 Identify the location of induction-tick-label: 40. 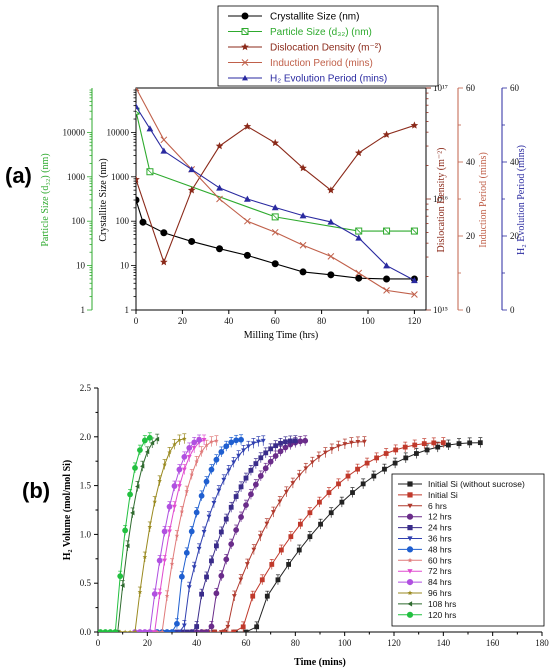
(471, 162).